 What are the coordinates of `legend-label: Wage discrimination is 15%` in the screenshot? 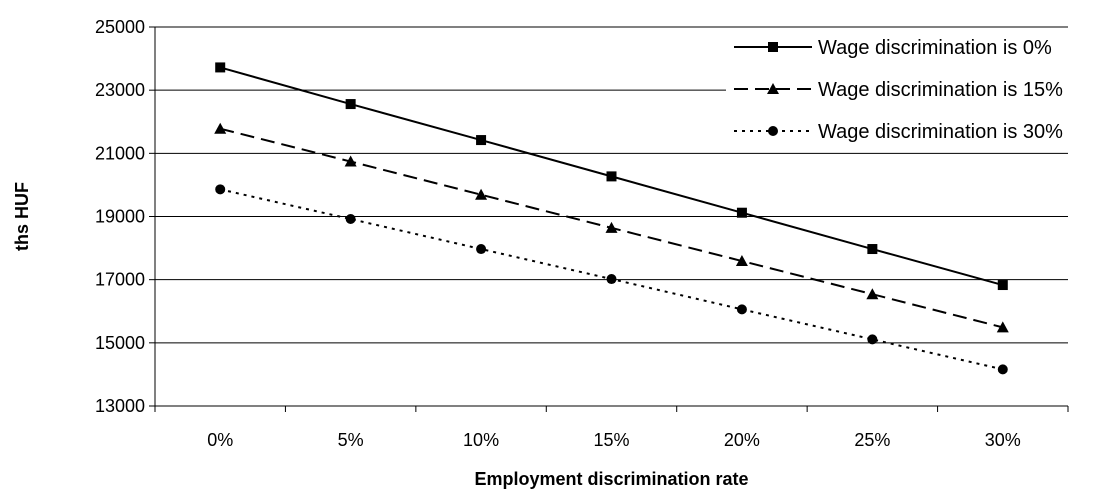 It's located at (940, 90).